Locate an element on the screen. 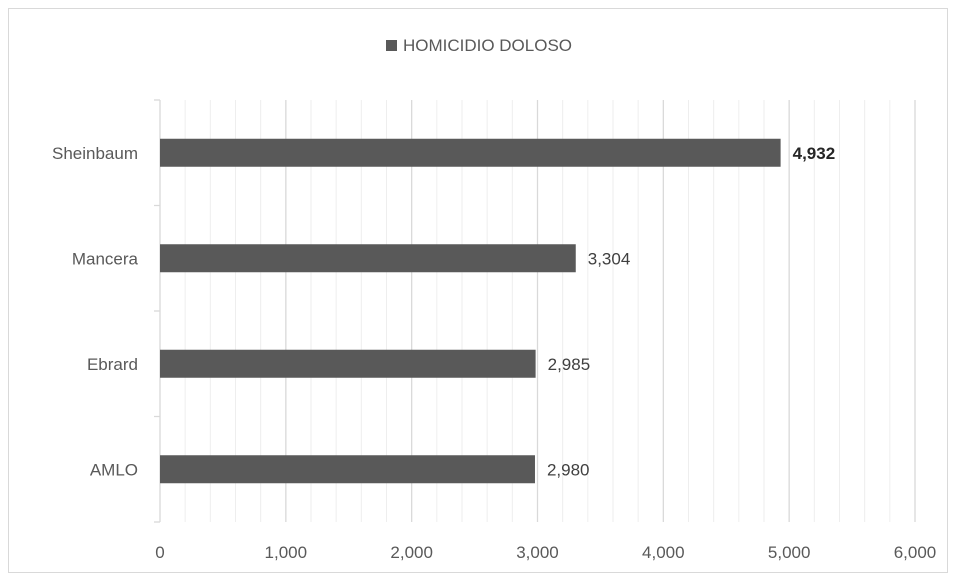  data-label: 3,304 is located at coordinates (609, 258).